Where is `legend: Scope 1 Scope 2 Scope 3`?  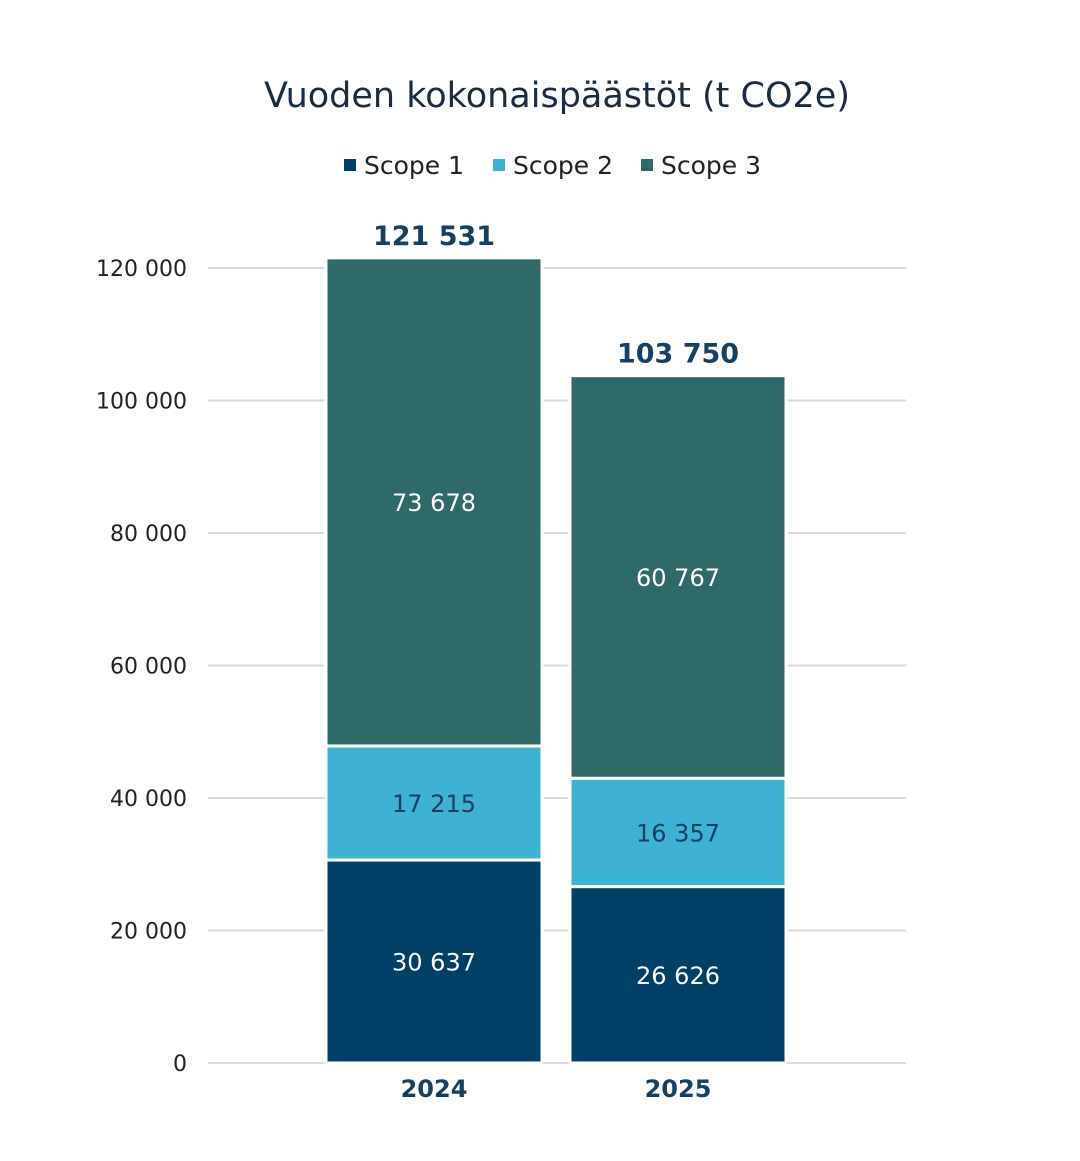
legend: Scope 1 Scope 2 Scope 3 is located at coordinates (552, 165).